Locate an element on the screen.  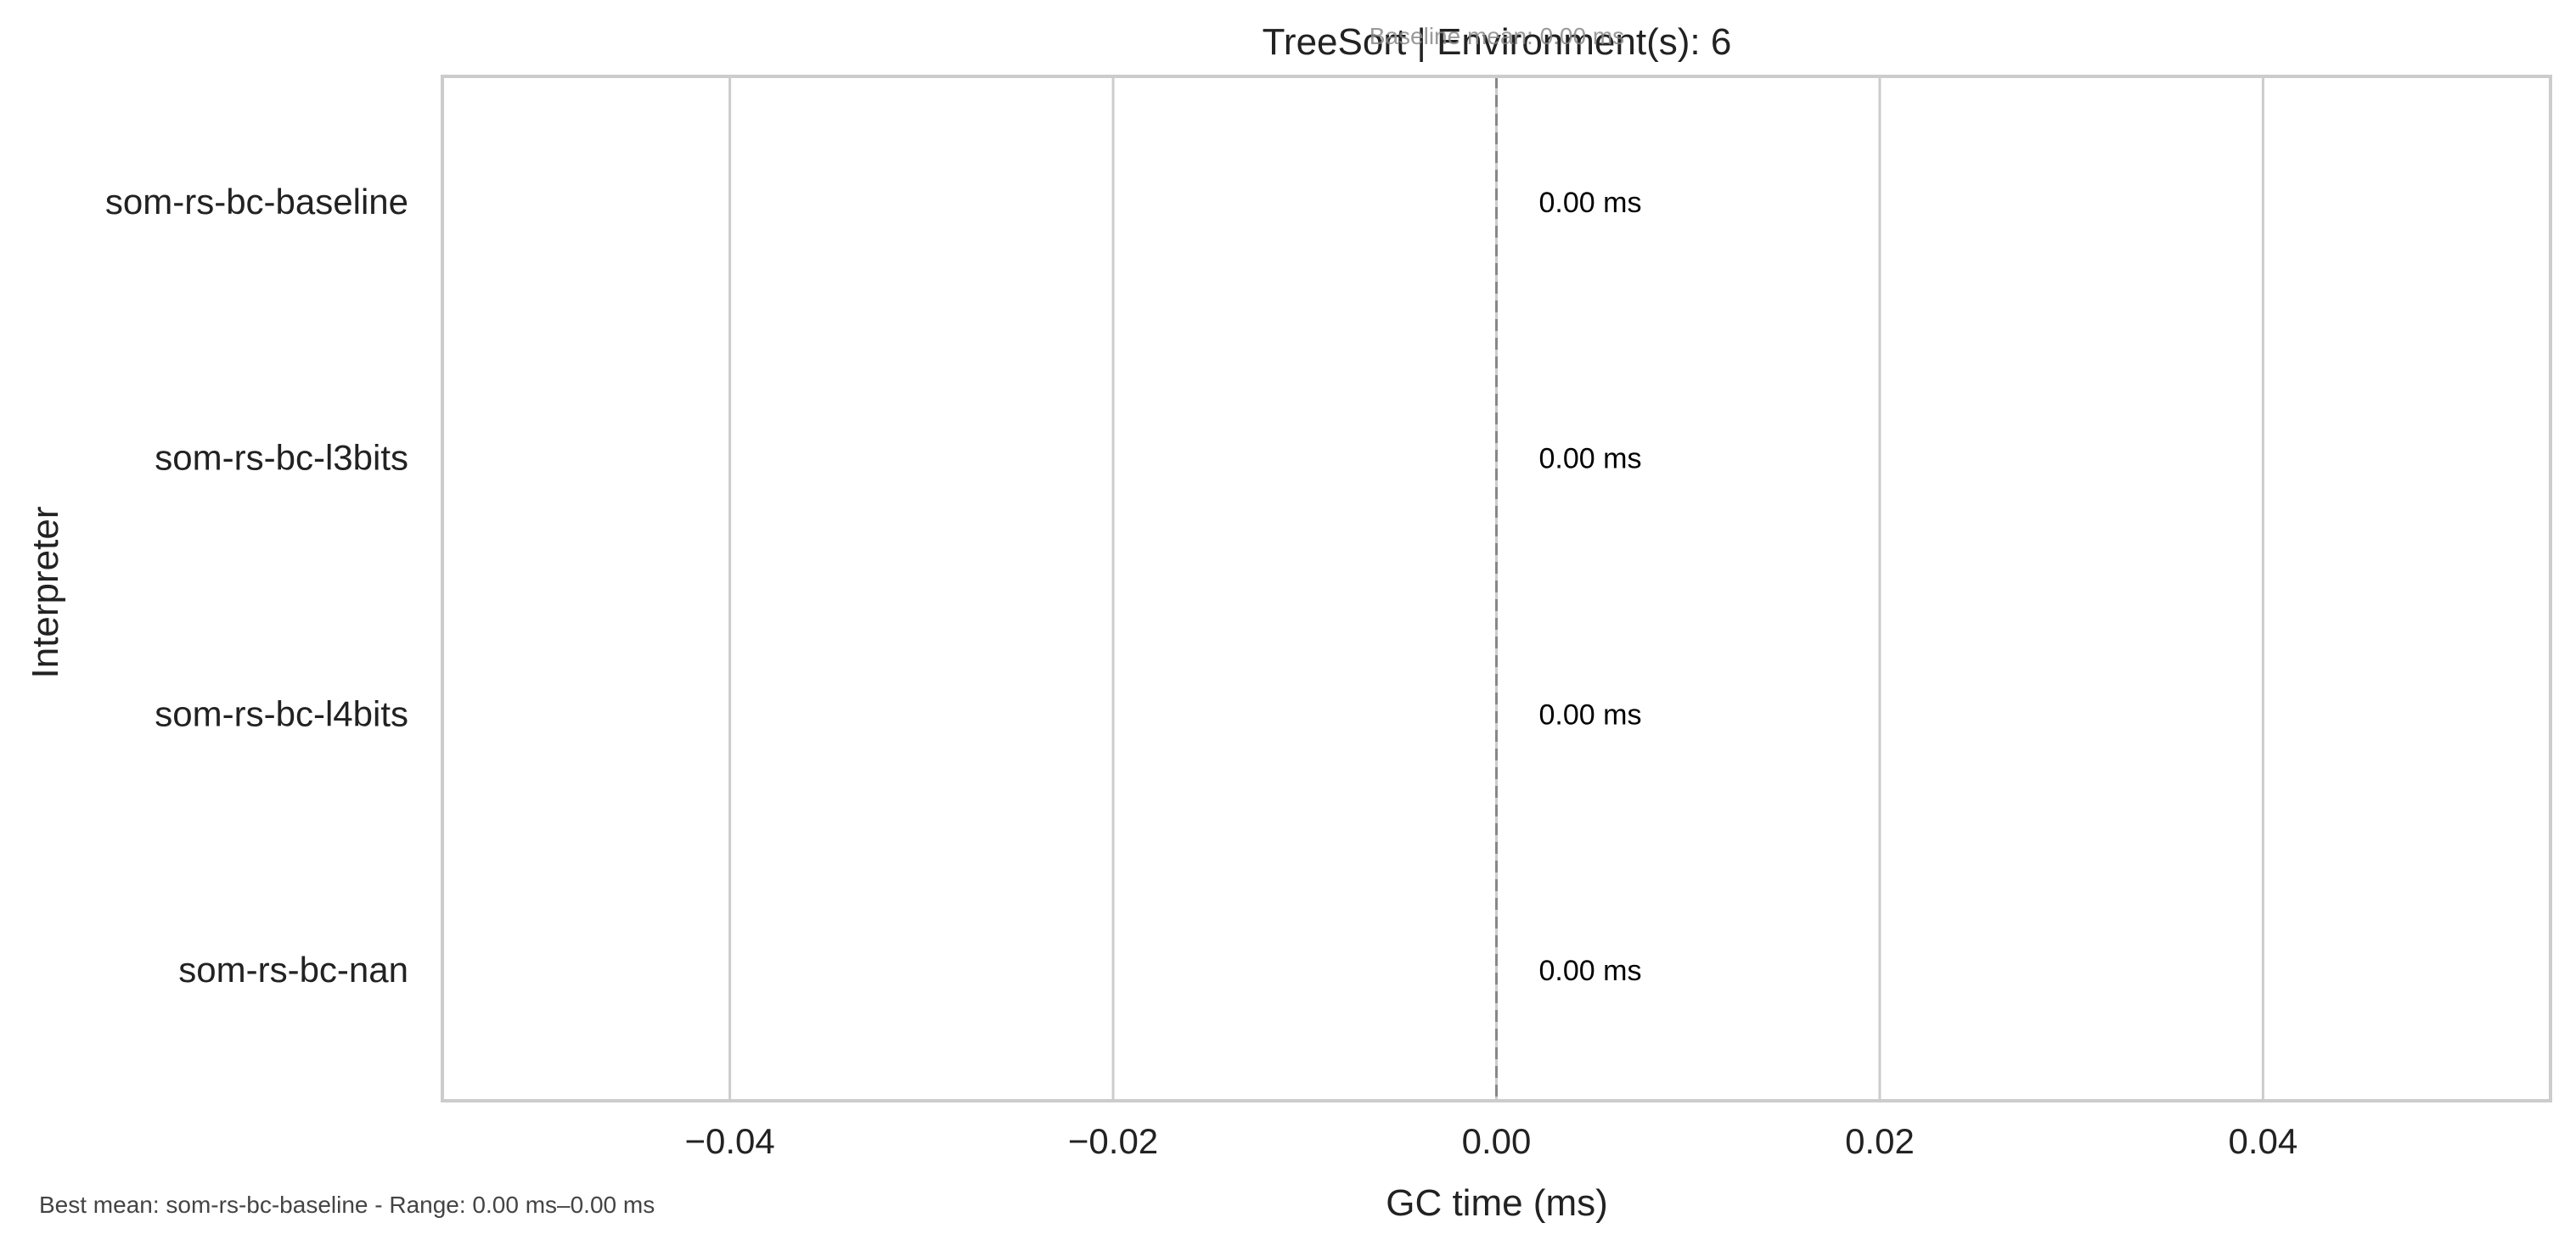
x-tick-label: 0.02 is located at coordinates (1880, 1141).